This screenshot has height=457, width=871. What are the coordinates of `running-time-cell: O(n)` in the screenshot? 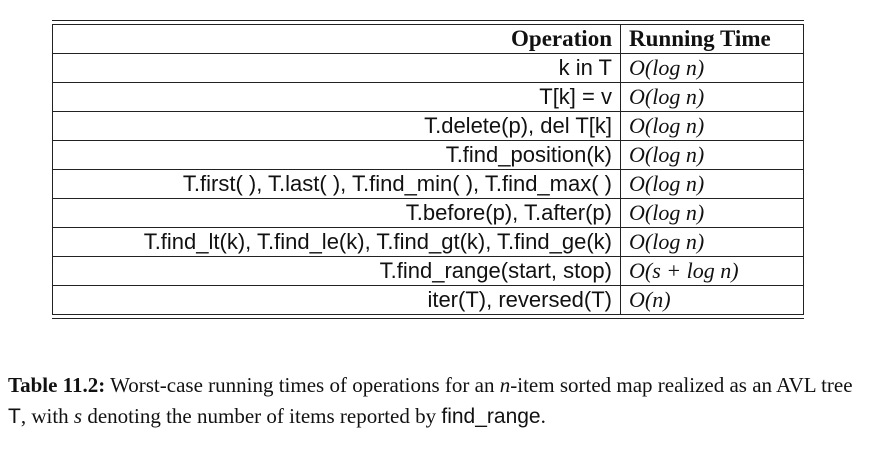 It's located at (712, 300).